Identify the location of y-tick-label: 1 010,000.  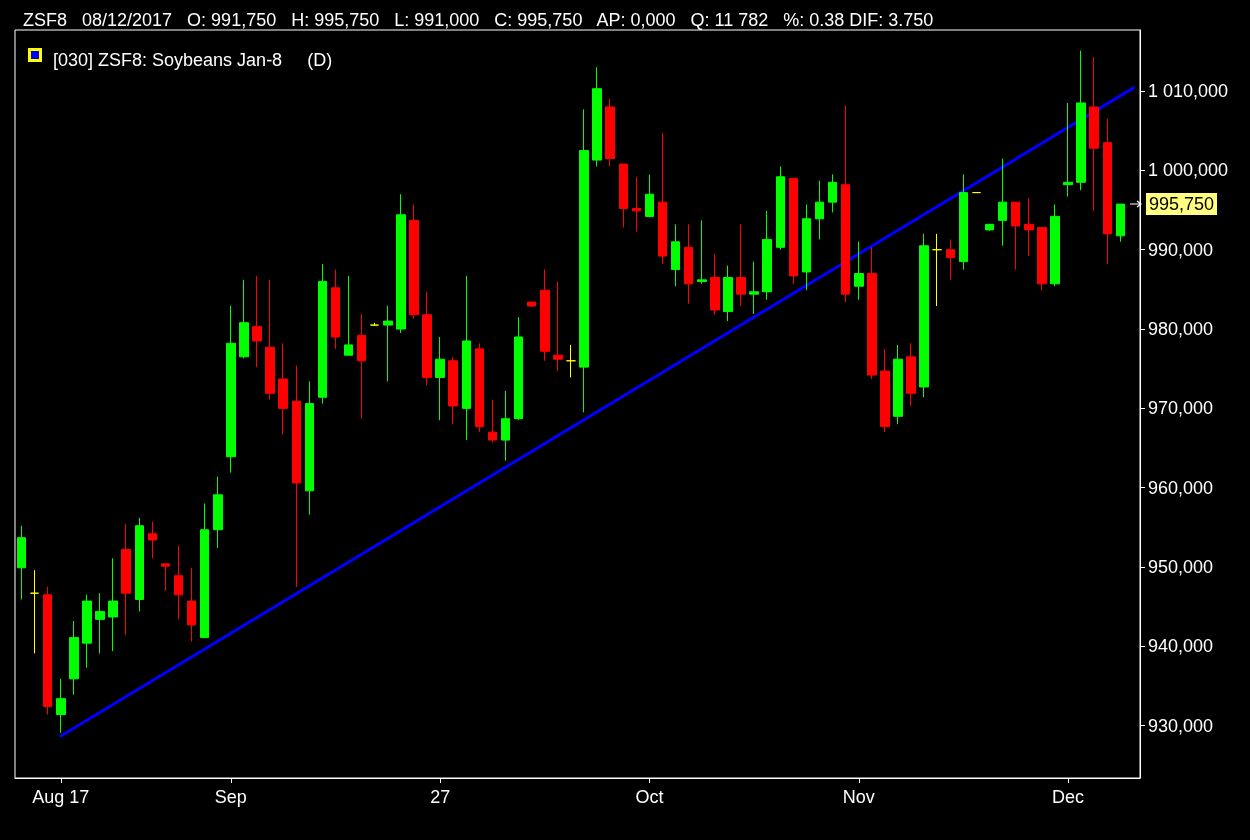
(1188, 91).